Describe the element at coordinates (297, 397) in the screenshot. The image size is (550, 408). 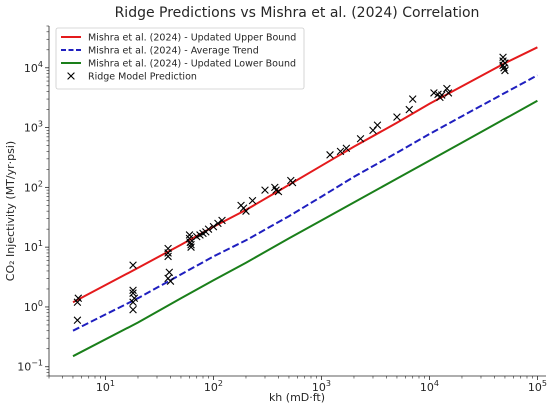
I see `x-axis-label: kh (mD·ft)` at that location.